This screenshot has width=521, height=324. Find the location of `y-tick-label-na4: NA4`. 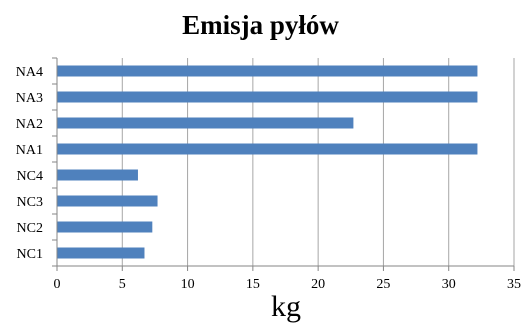

y-tick-label-na4: NA4 is located at coordinates (29, 72).